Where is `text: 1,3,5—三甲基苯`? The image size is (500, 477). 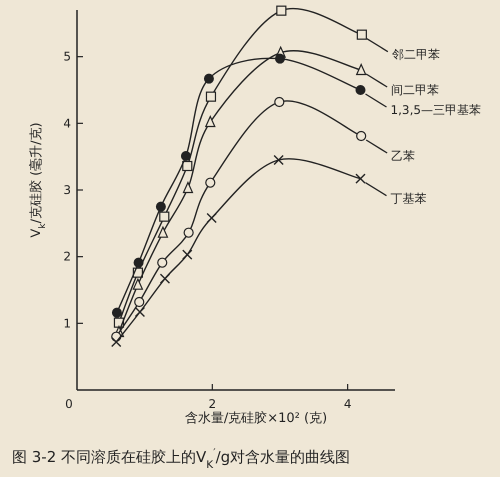 text: 1,3,5—三甲基苯 is located at coordinates (436, 110).